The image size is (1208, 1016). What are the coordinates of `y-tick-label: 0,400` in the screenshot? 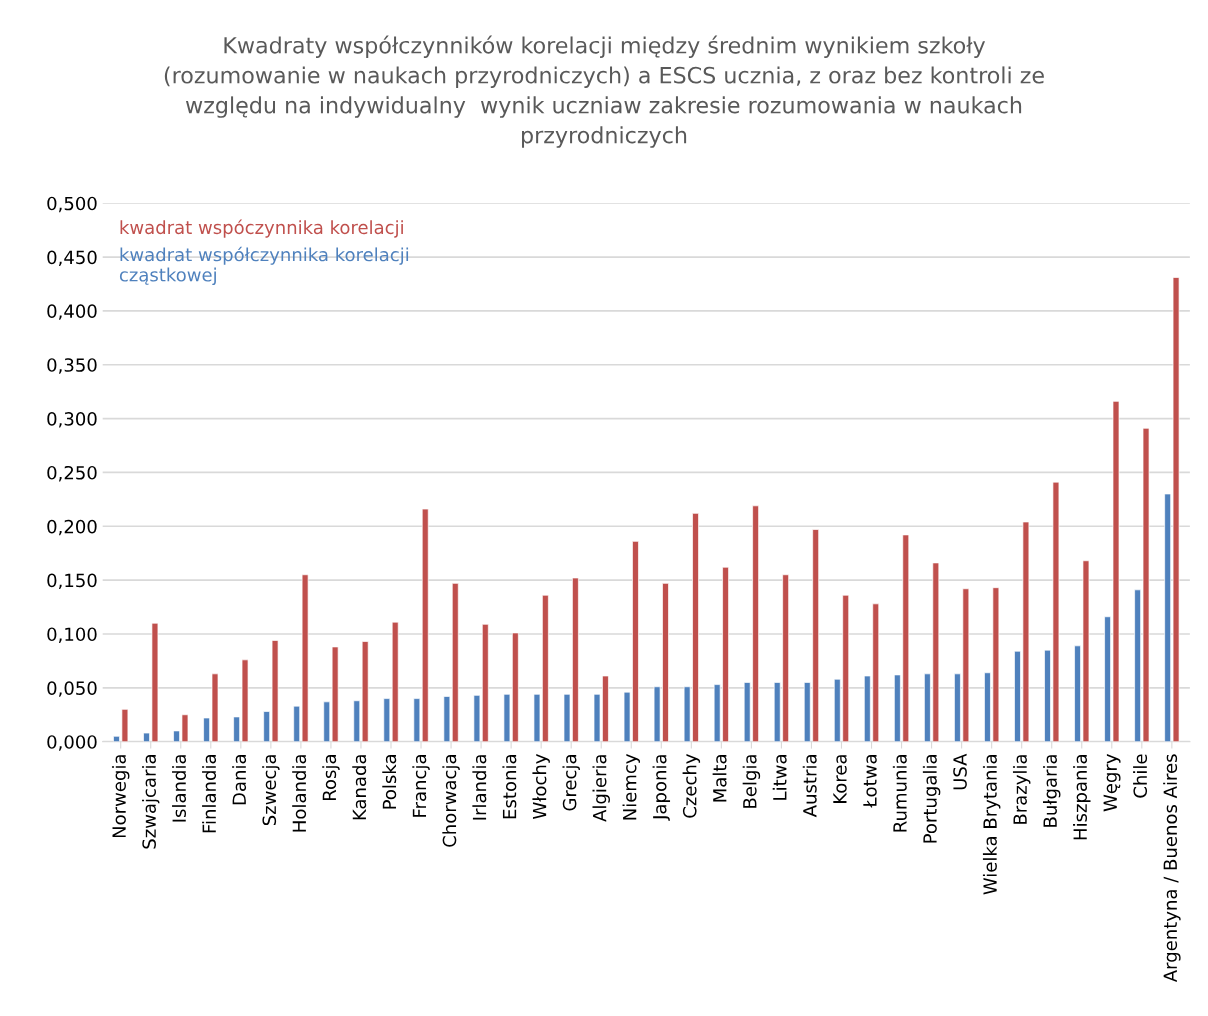 It's located at (72, 312).